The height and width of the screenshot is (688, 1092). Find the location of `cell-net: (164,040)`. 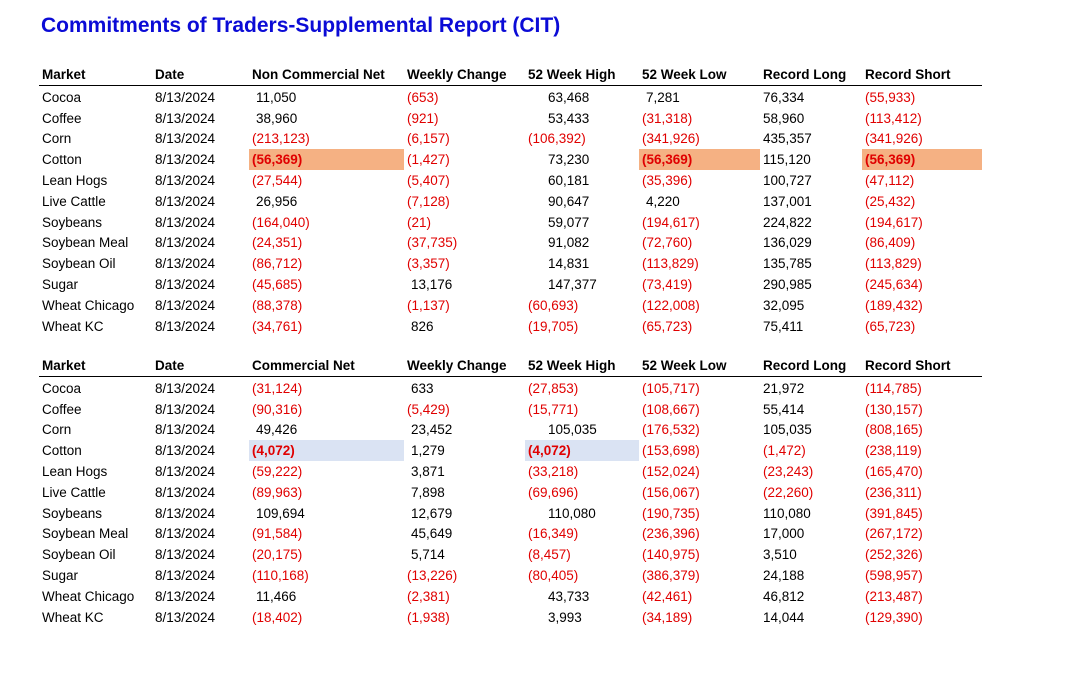

cell-net: (164,040) is located at coordinates (281, 222).